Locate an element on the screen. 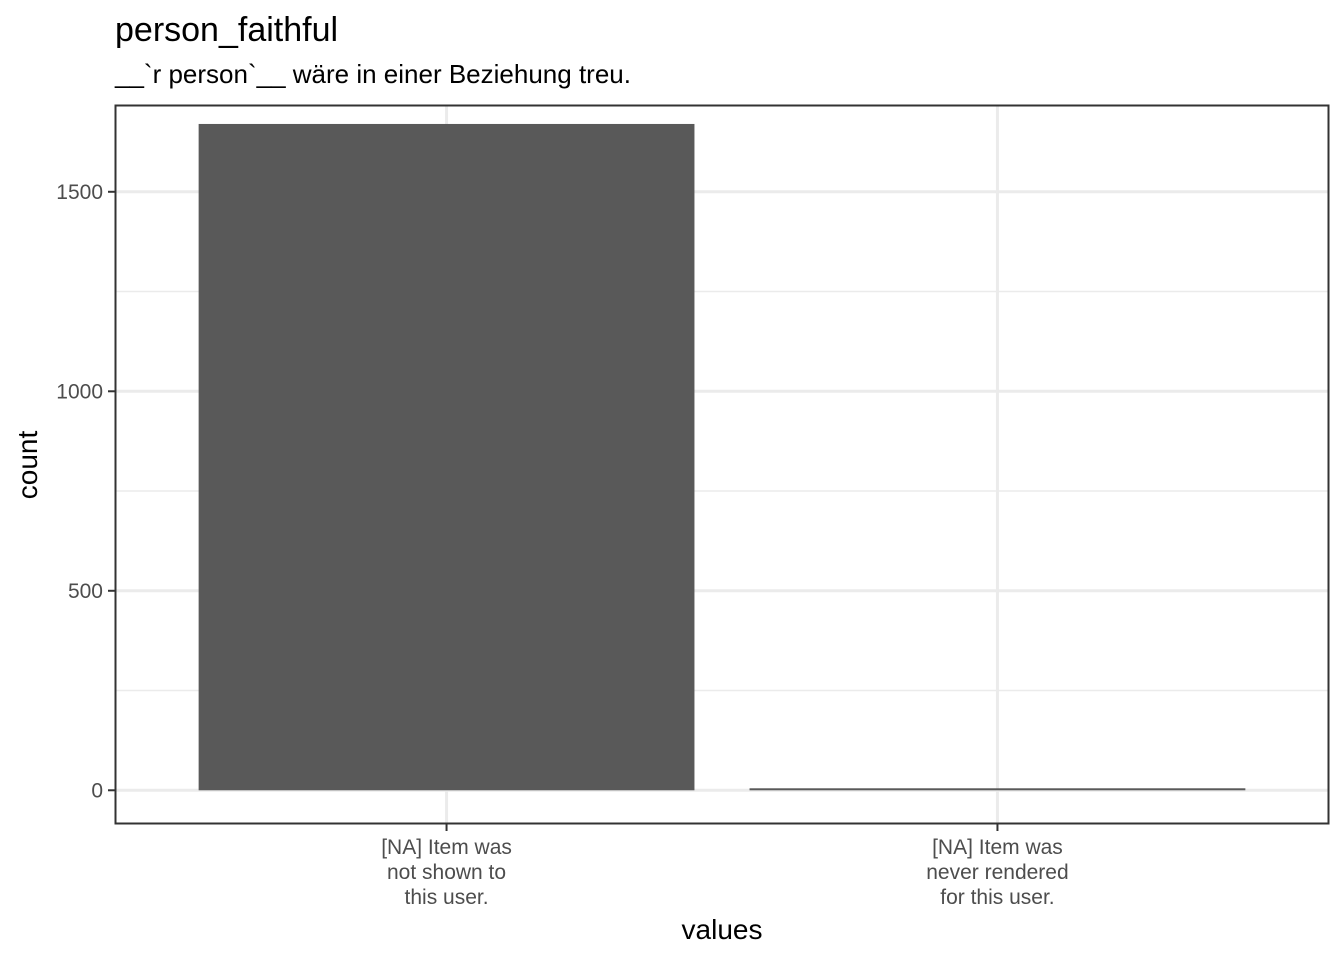 This screenshot has width=1344, height=960. x-tick-label: [NA] Item was not shown to this user. is located at coordinates (446, 872).